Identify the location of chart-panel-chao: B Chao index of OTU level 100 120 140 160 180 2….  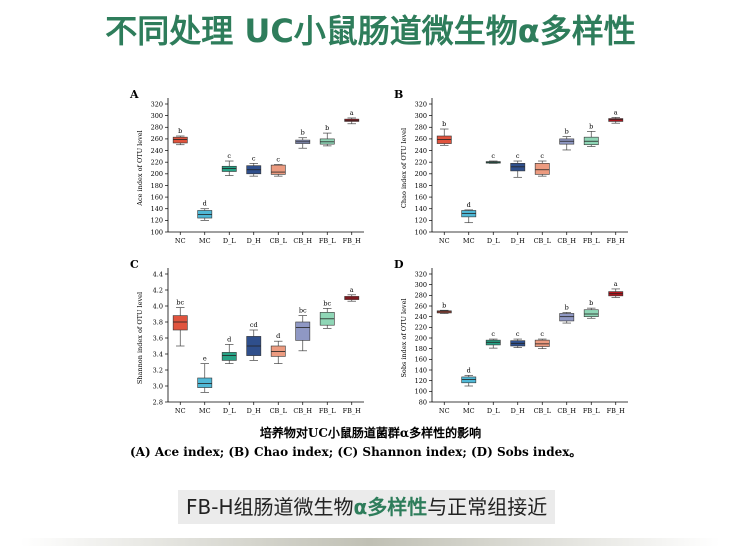
(511, 166).